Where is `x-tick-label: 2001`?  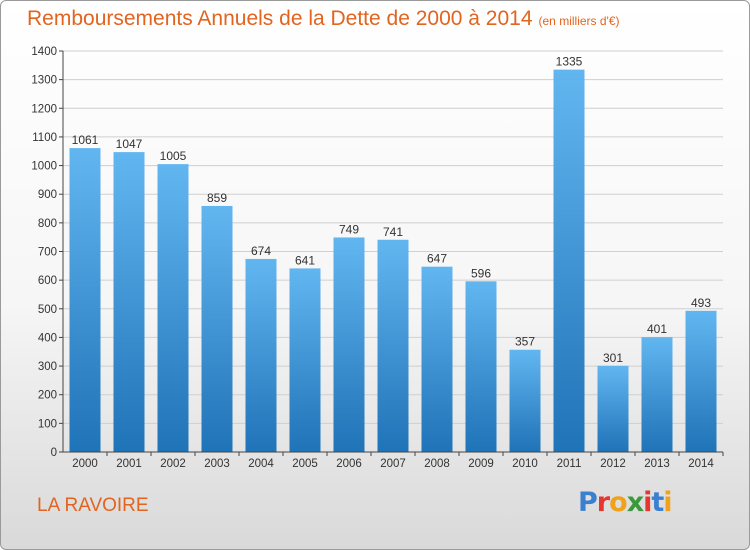 x-tick-label: 2001 is located at coordinates (129, 464).